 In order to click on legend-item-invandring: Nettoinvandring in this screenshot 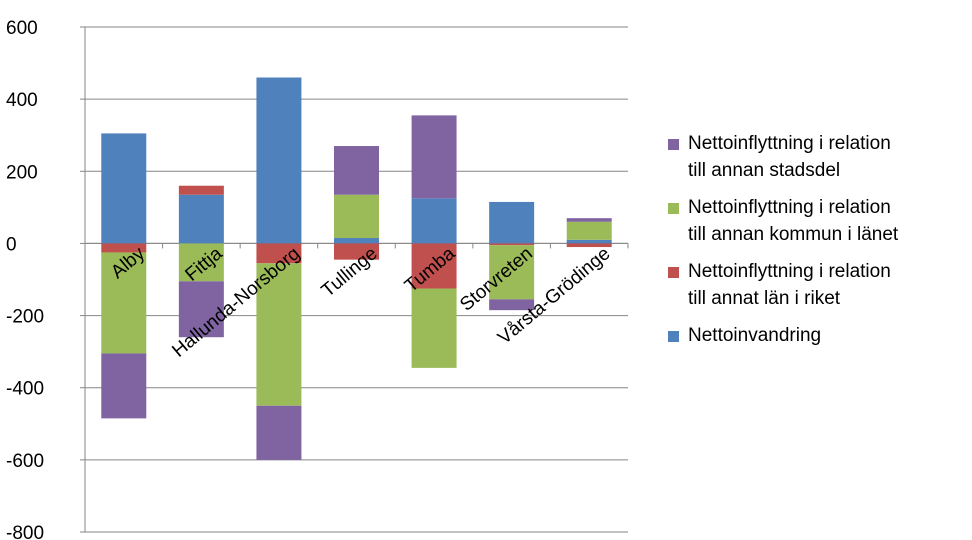, I will do `click(818, 335)`.